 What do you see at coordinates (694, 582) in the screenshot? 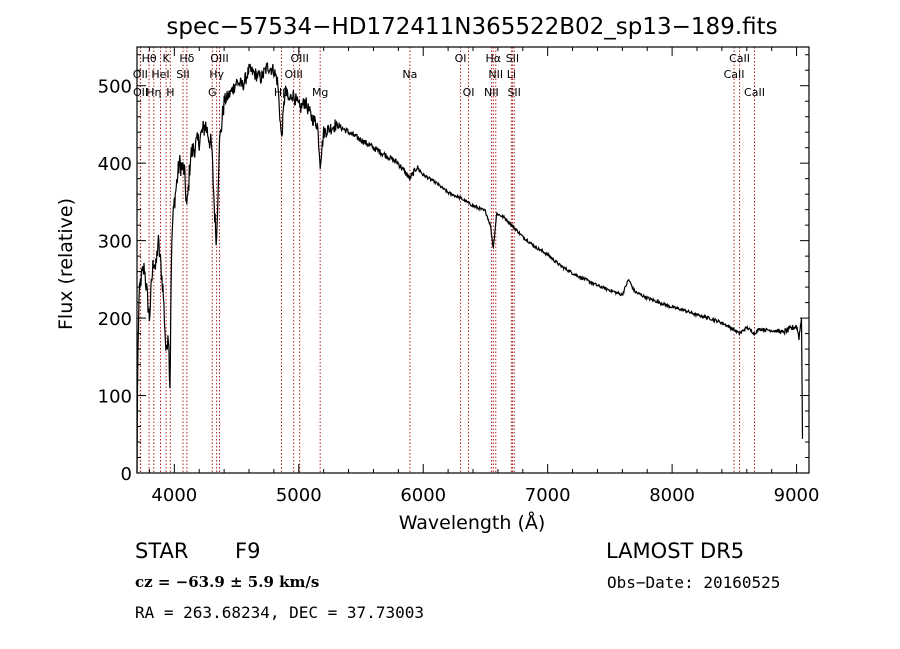
I see `observation-date: Obs−Date: 20160525` at bounding box center [694, 582].